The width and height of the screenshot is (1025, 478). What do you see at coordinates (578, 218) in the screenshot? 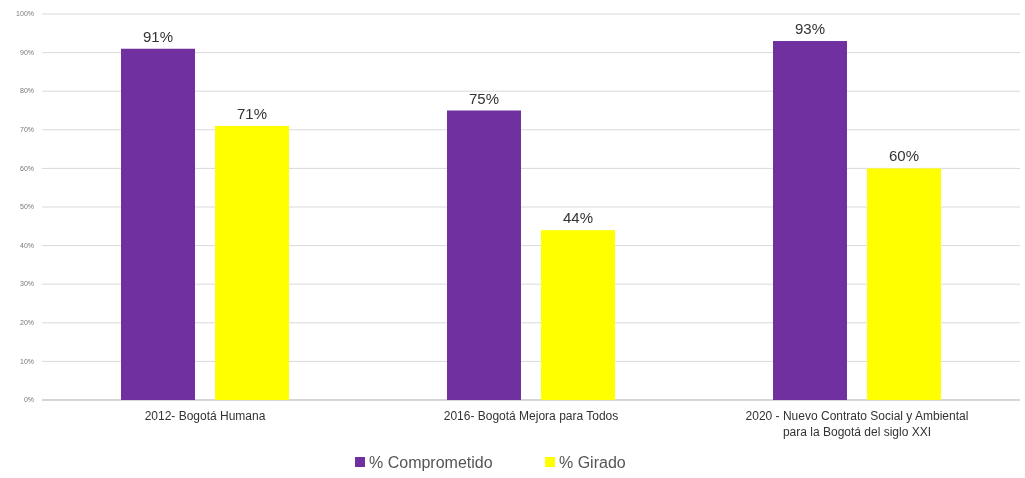
I see `data-label: 44%` at bounding box center [578, 218].